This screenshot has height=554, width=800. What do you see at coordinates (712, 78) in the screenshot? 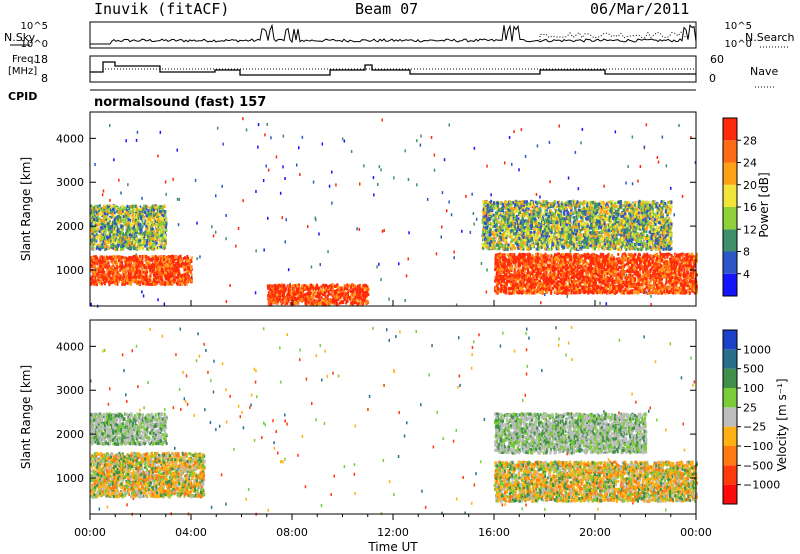
I see `nave-tick-bottom: 0` at bounding box center [712, 78].